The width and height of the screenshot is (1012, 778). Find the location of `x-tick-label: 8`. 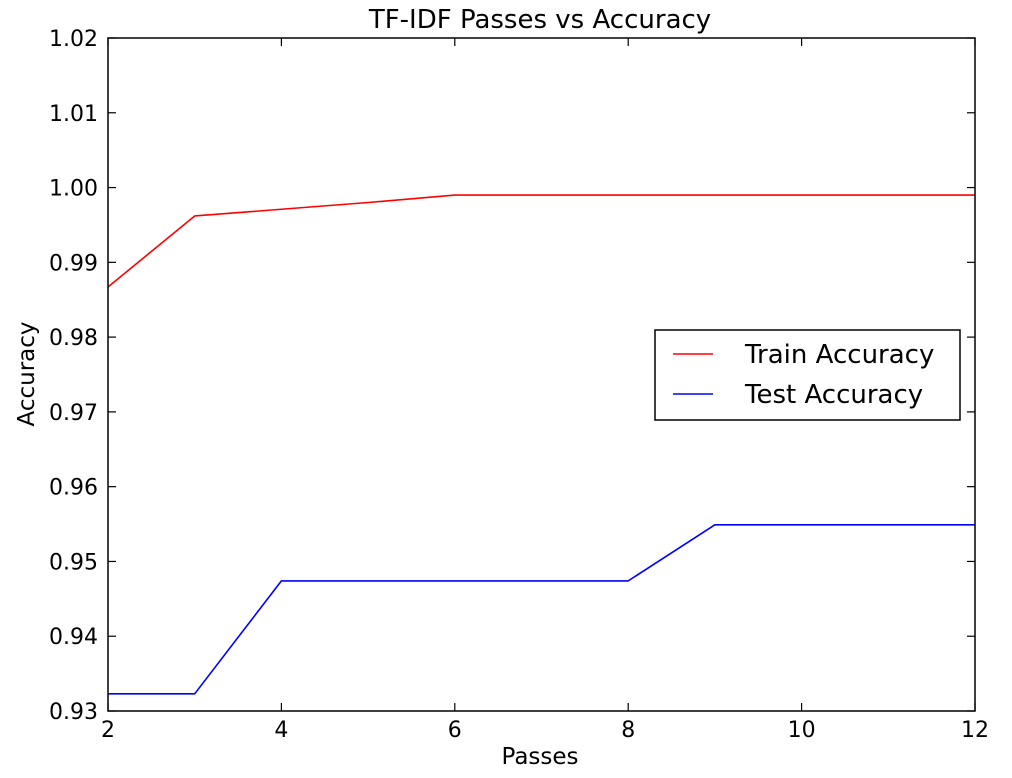

x-tick-label: 8 is located at coordinates (628, 730).